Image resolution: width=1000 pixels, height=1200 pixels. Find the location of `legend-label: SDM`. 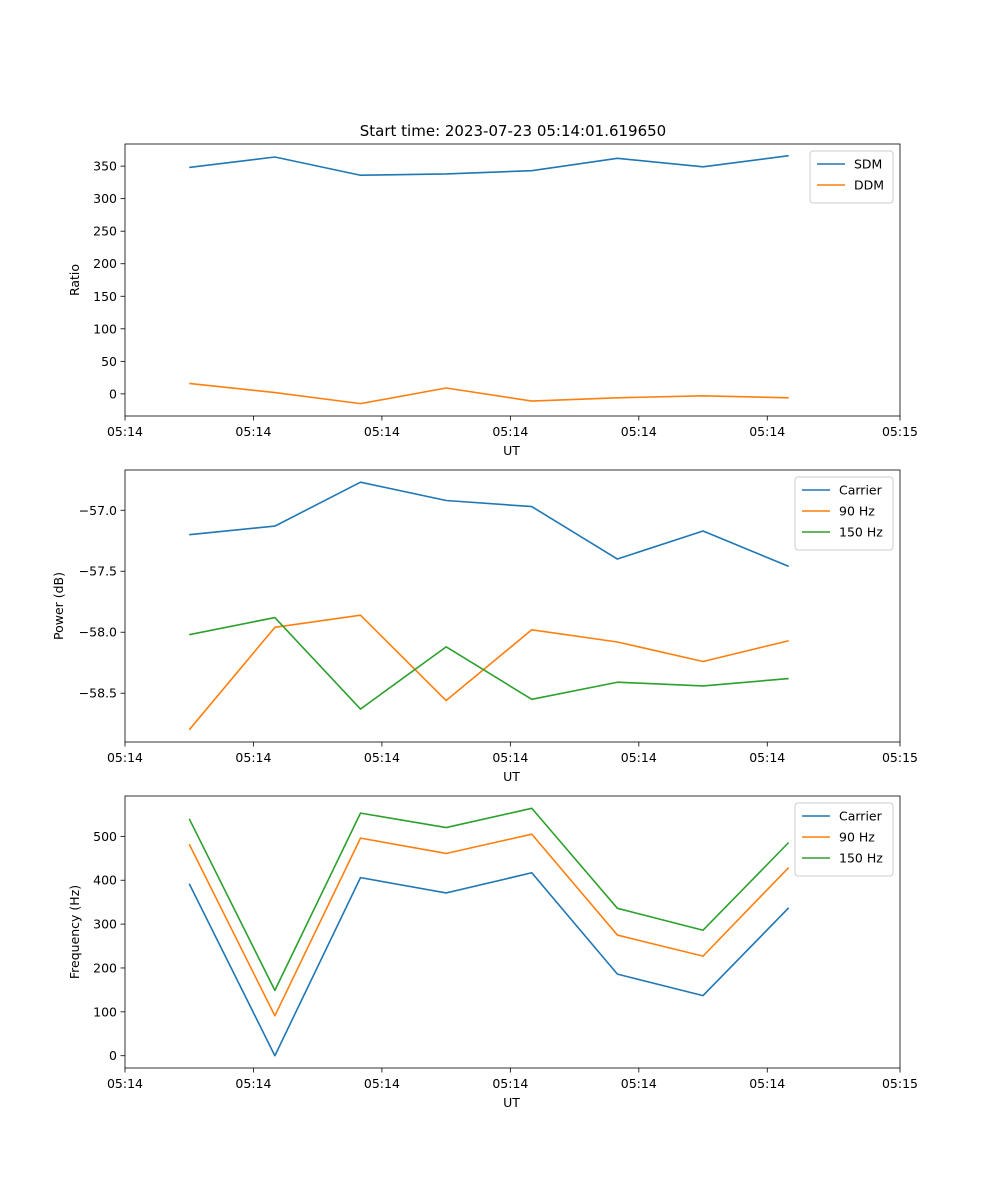

legend-label: SDM is located at coordinates (868, 164).